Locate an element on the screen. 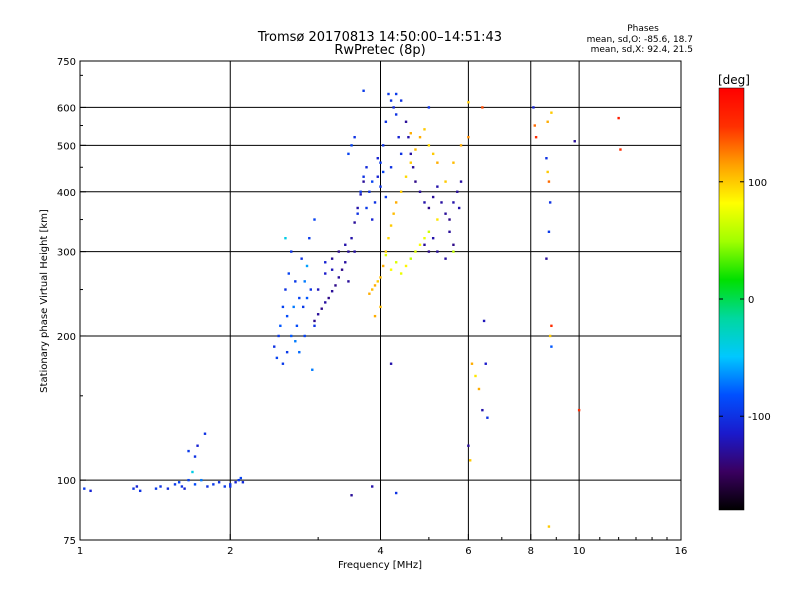 The image size is (800, 600). x-tick-label: 4 is located at coordinates (380, 551).